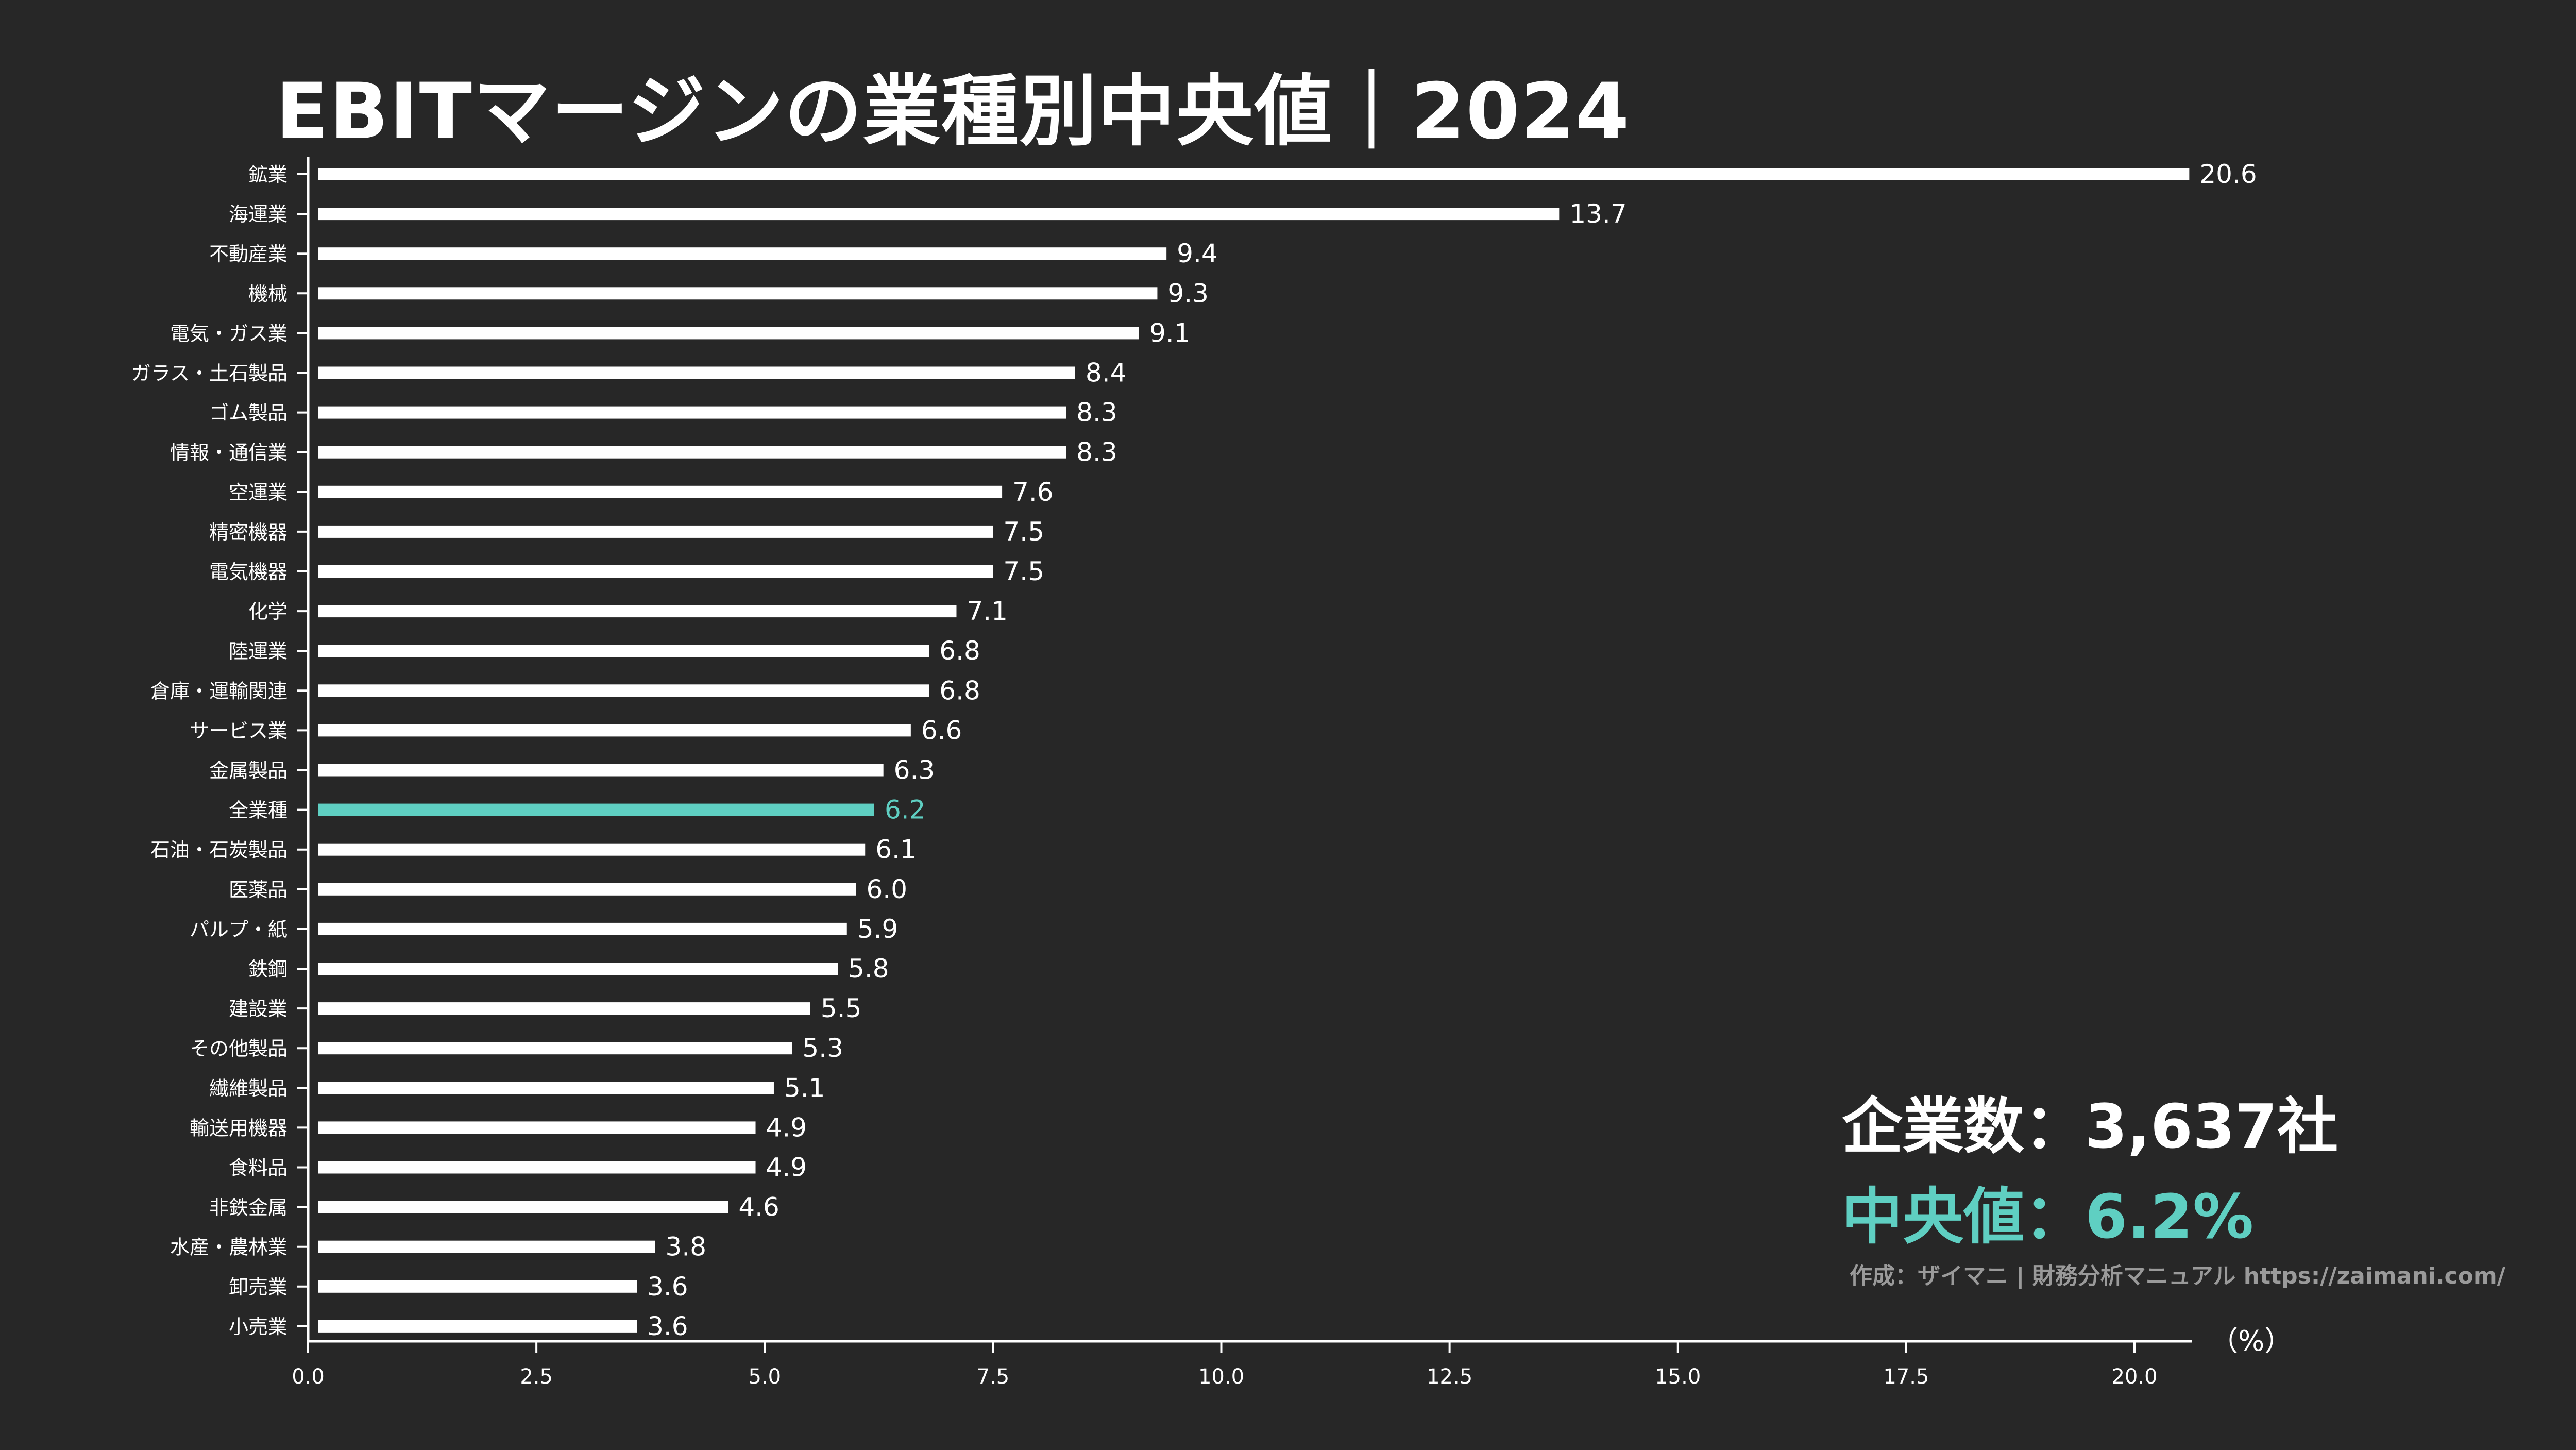  I want to click on data-label: 6.6, so click(941, 730).